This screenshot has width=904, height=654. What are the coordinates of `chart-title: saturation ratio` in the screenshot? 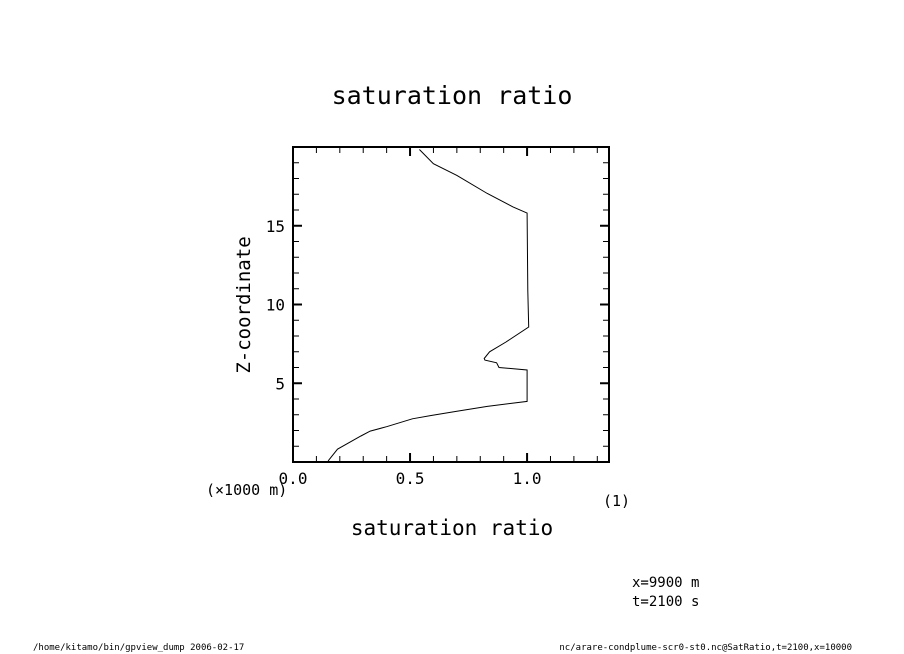 It's located at (452, 95).